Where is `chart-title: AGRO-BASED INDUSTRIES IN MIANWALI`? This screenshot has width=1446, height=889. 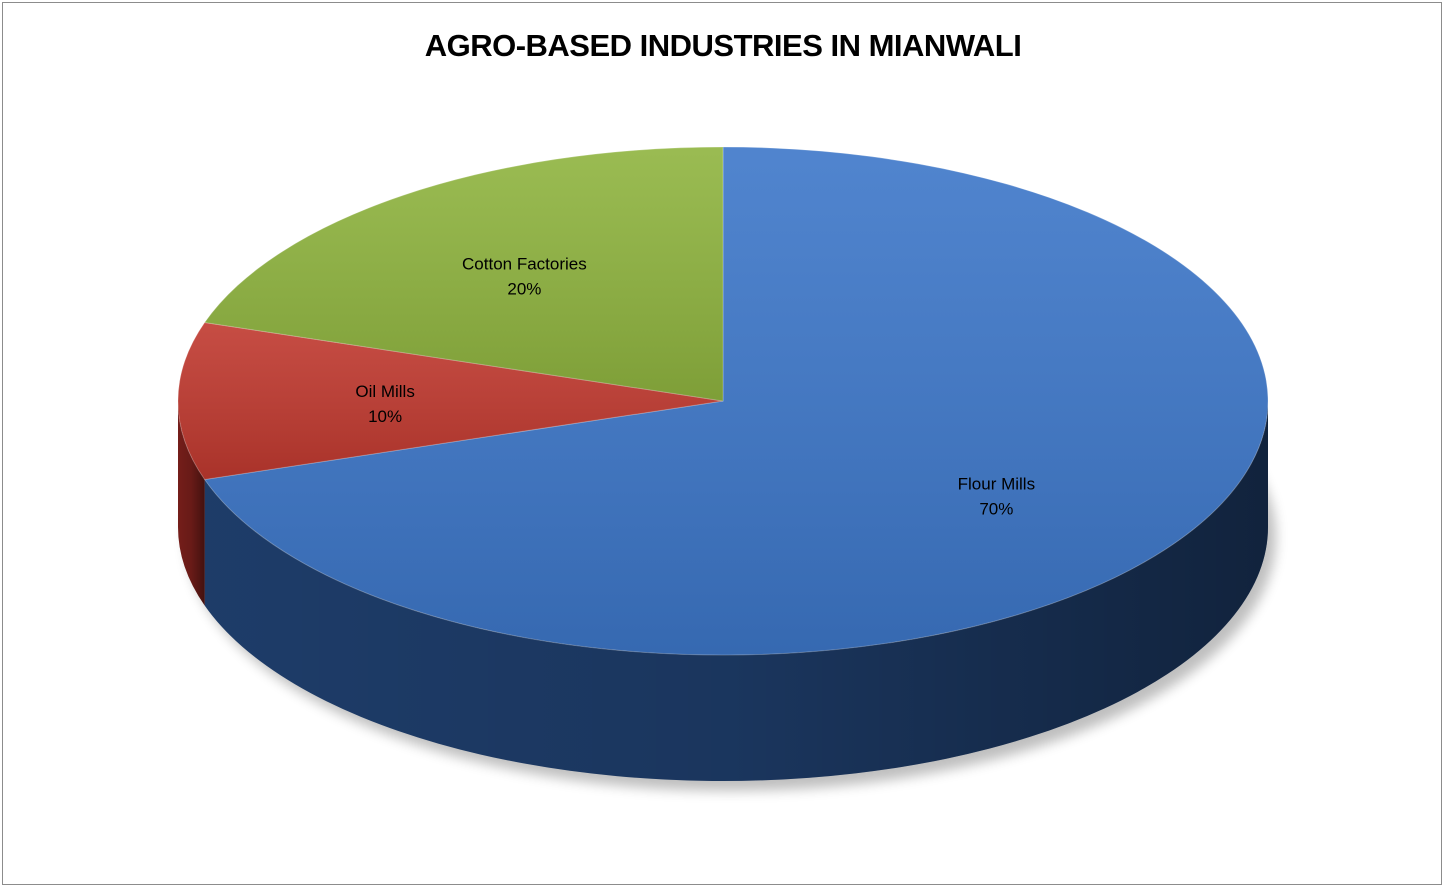
chart-title: AGRO-BASED INDUSTRIES IN MIANWALI is located at coordinates (723, 45).